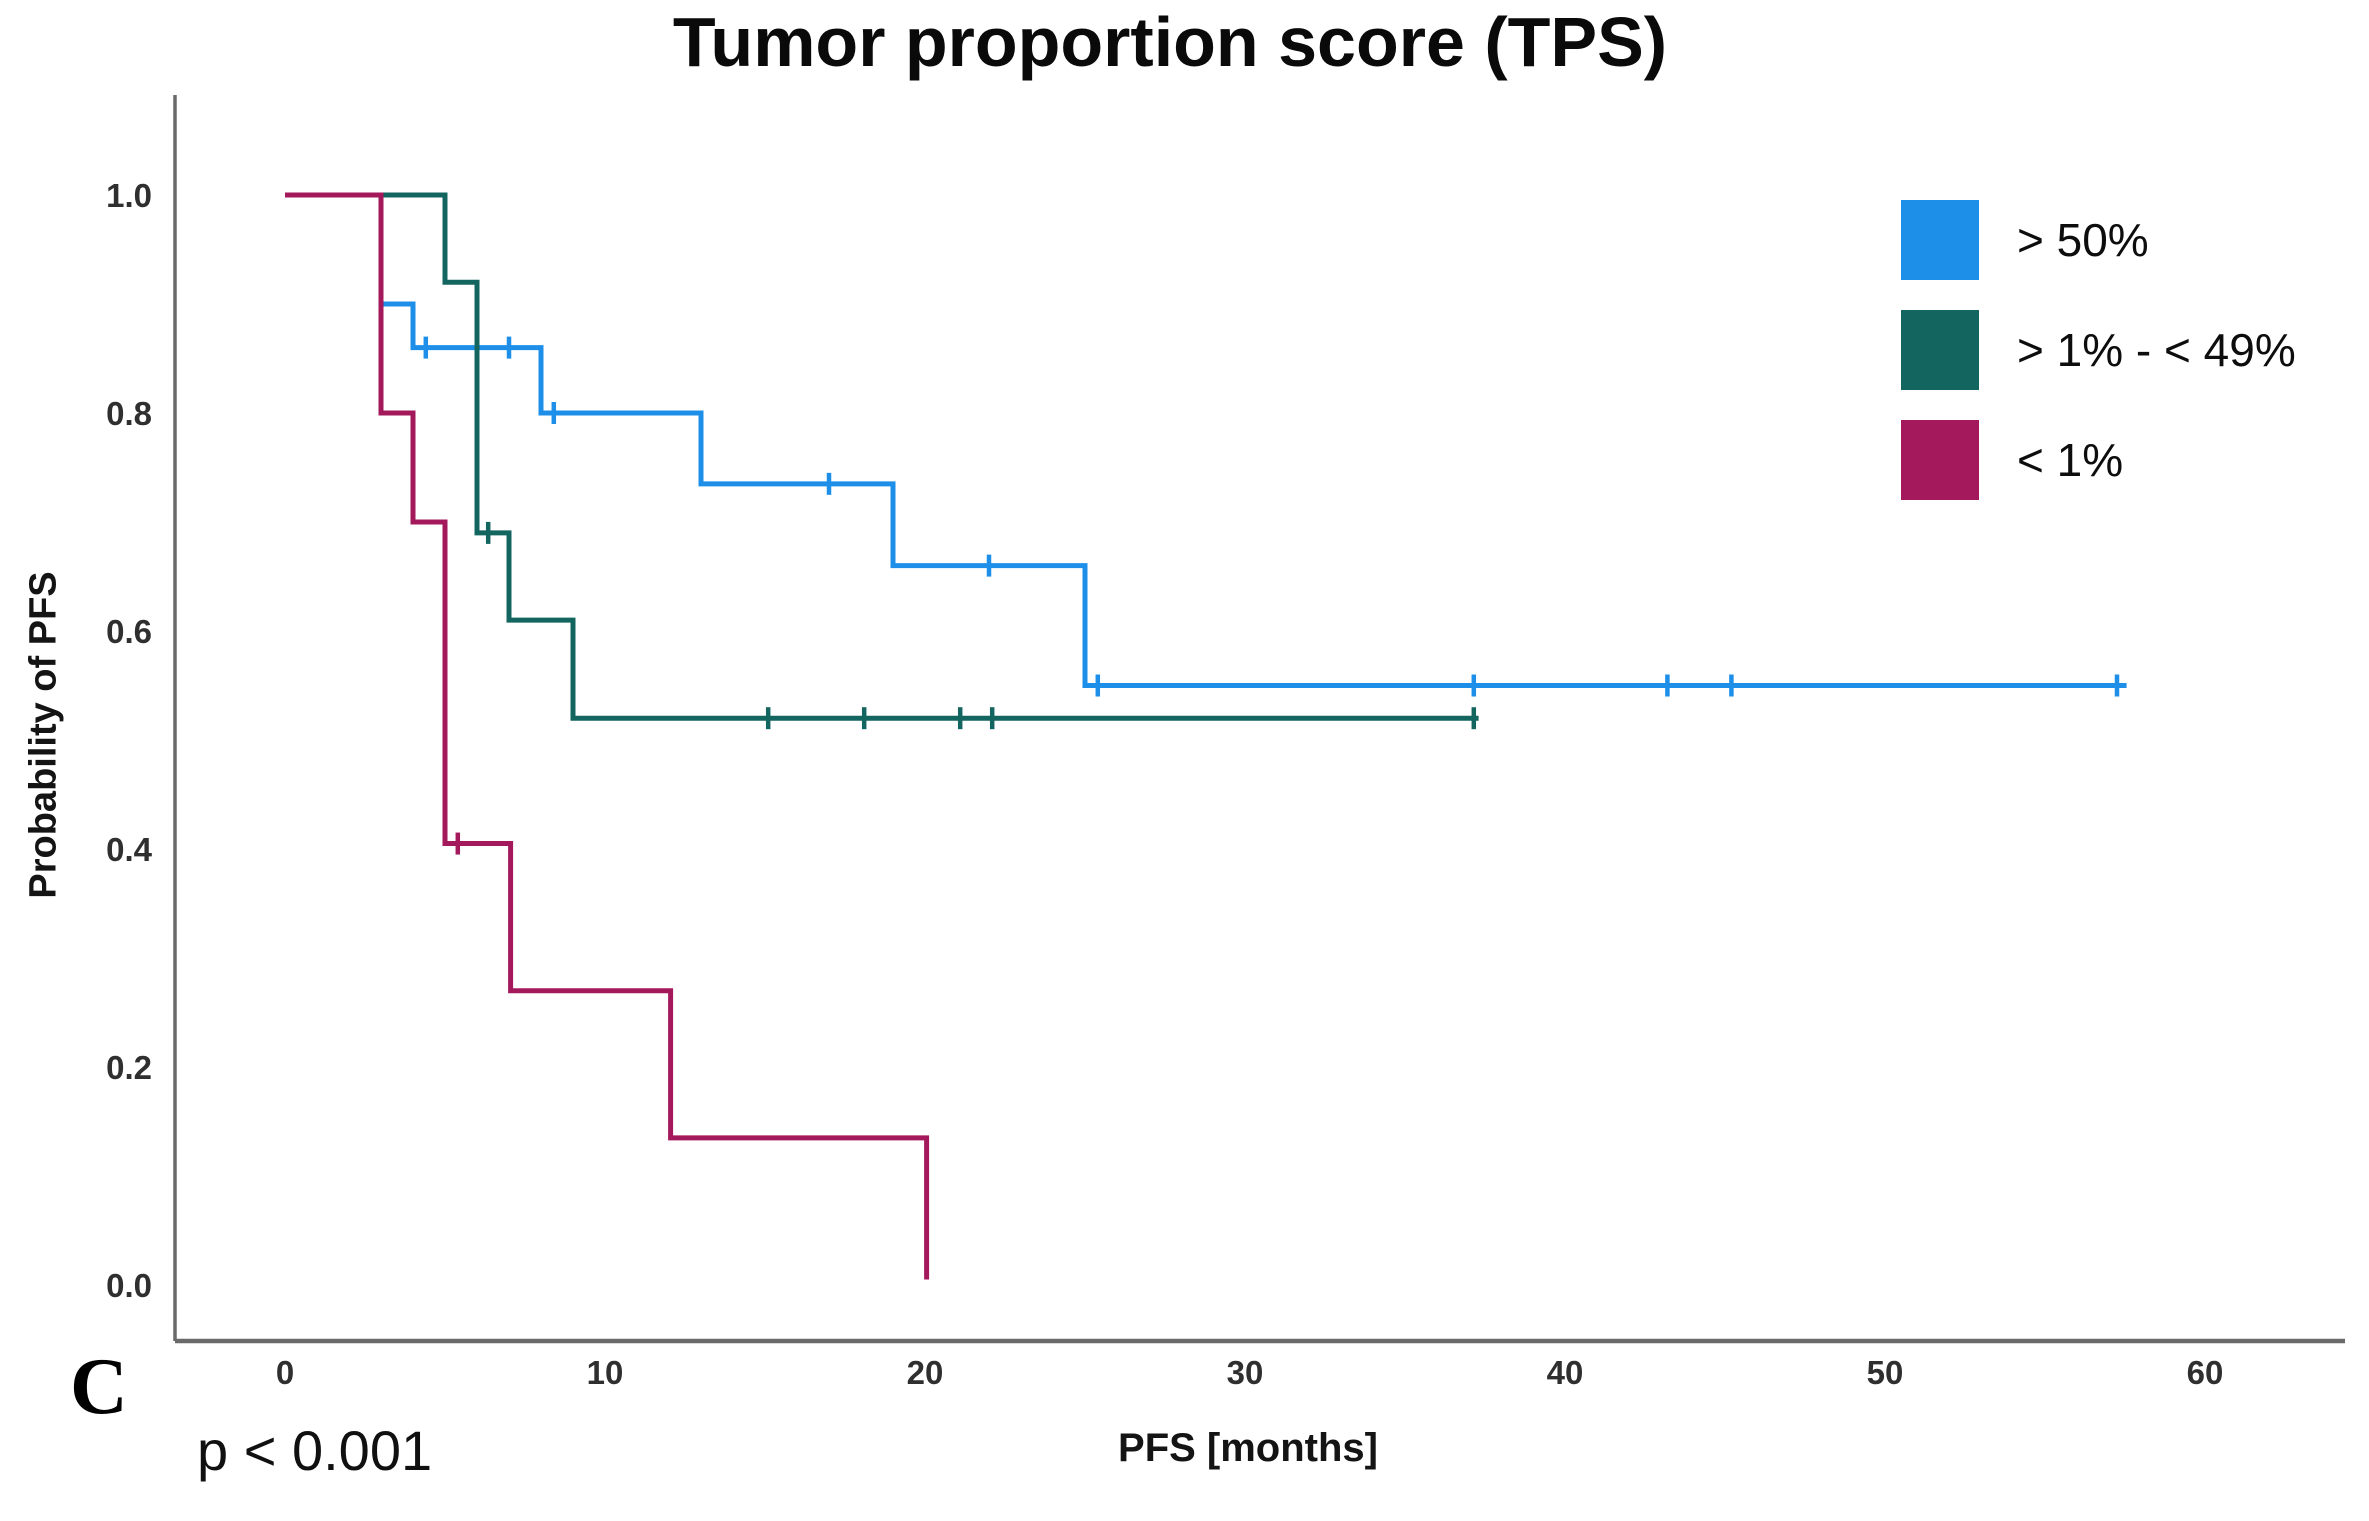 Image resolution: width=2369 pixels, height=1521 pixels. I want to click on legend-item-lt1: < 1%, so click(2098, 460).